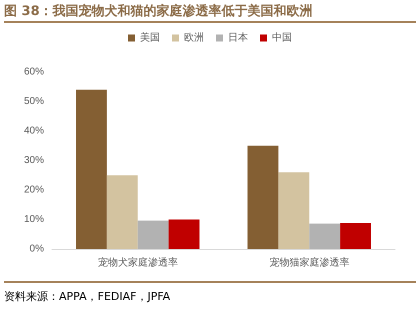 The height and width of the screenshot is (321, 420). Describe the element at coordinates (194, 38) in the screenshot. I see `legend-label: 欧洲` at that location.